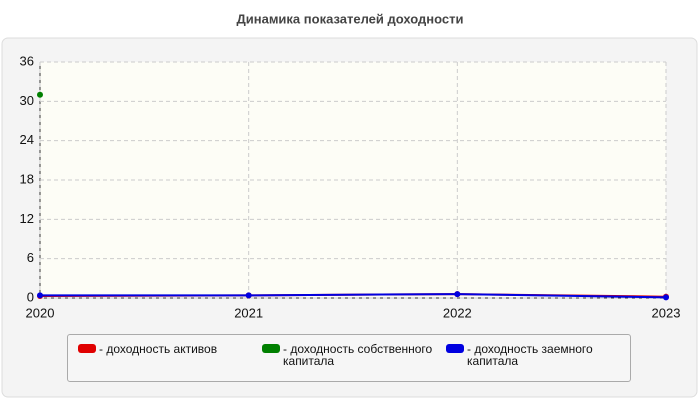  I want to click on x-tick-label: 2023, so click(666, 312).